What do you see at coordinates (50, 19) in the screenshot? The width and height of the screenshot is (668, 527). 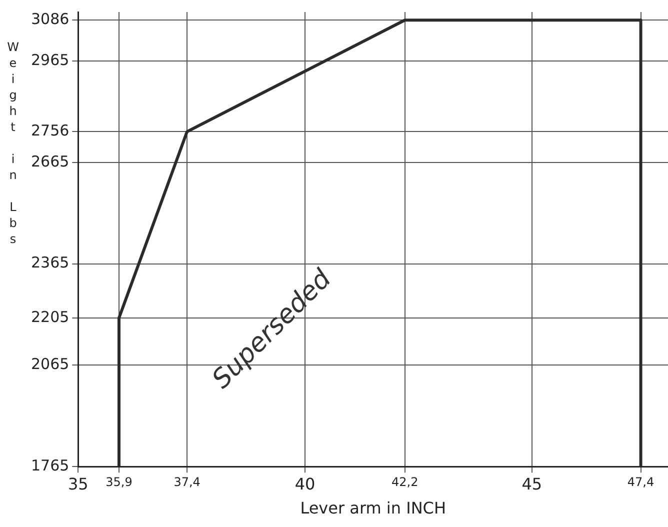 I see `y-tick-label: 3086` at bounding box center [50, 19].